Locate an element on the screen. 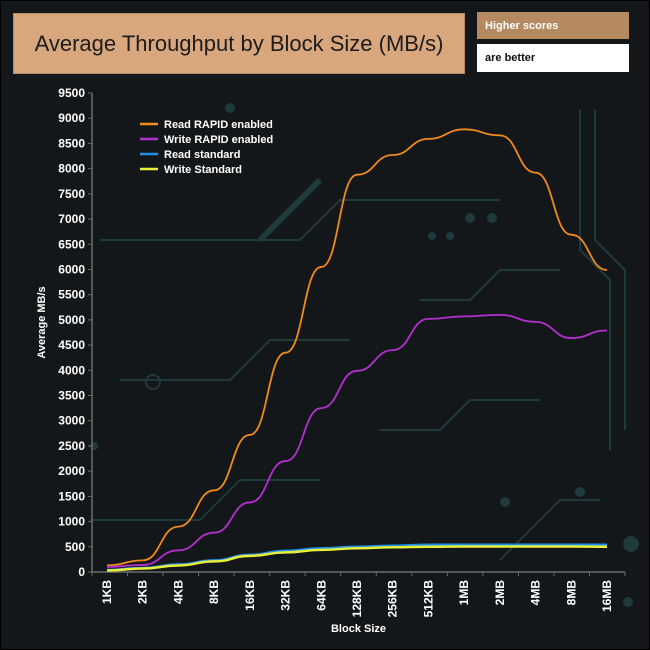 Image resolution: width=650 pixels, height=650 pixels. y-tick-label: 5500 is located at coordinates (71, 295).